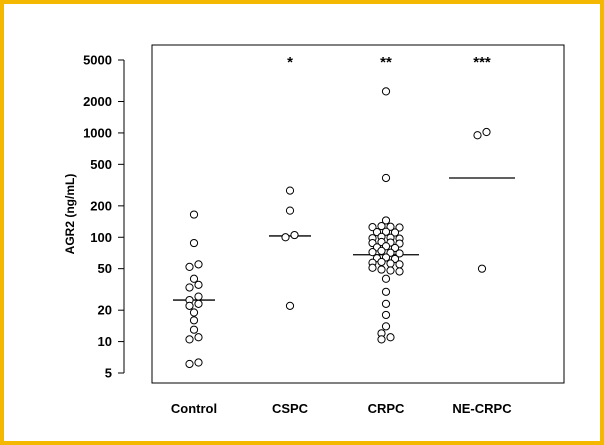 Image resolution: width=604 pixels, height=445 pixels. Describe the element at coordinates (290, 408) in the screenshot. I see `category-label: CSPC` at that location.